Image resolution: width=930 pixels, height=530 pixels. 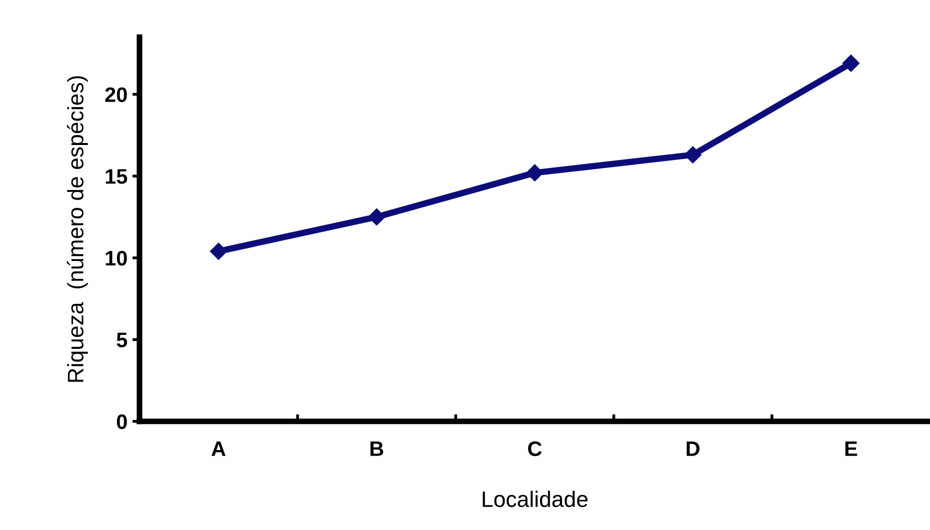 I want to click on y-tick-label: 0, so click(x=121, y=422).